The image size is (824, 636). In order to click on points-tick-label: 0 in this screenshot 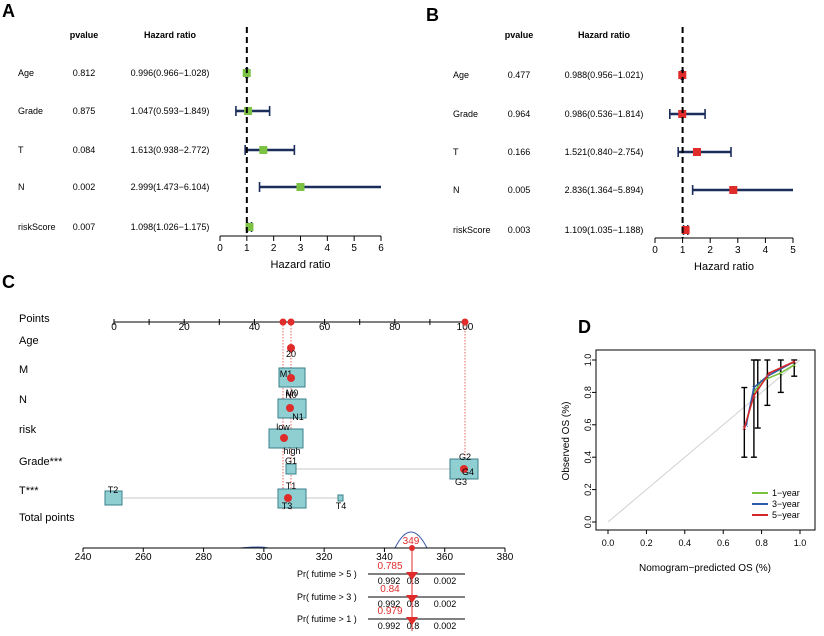, I will do `click(114, 327)`.